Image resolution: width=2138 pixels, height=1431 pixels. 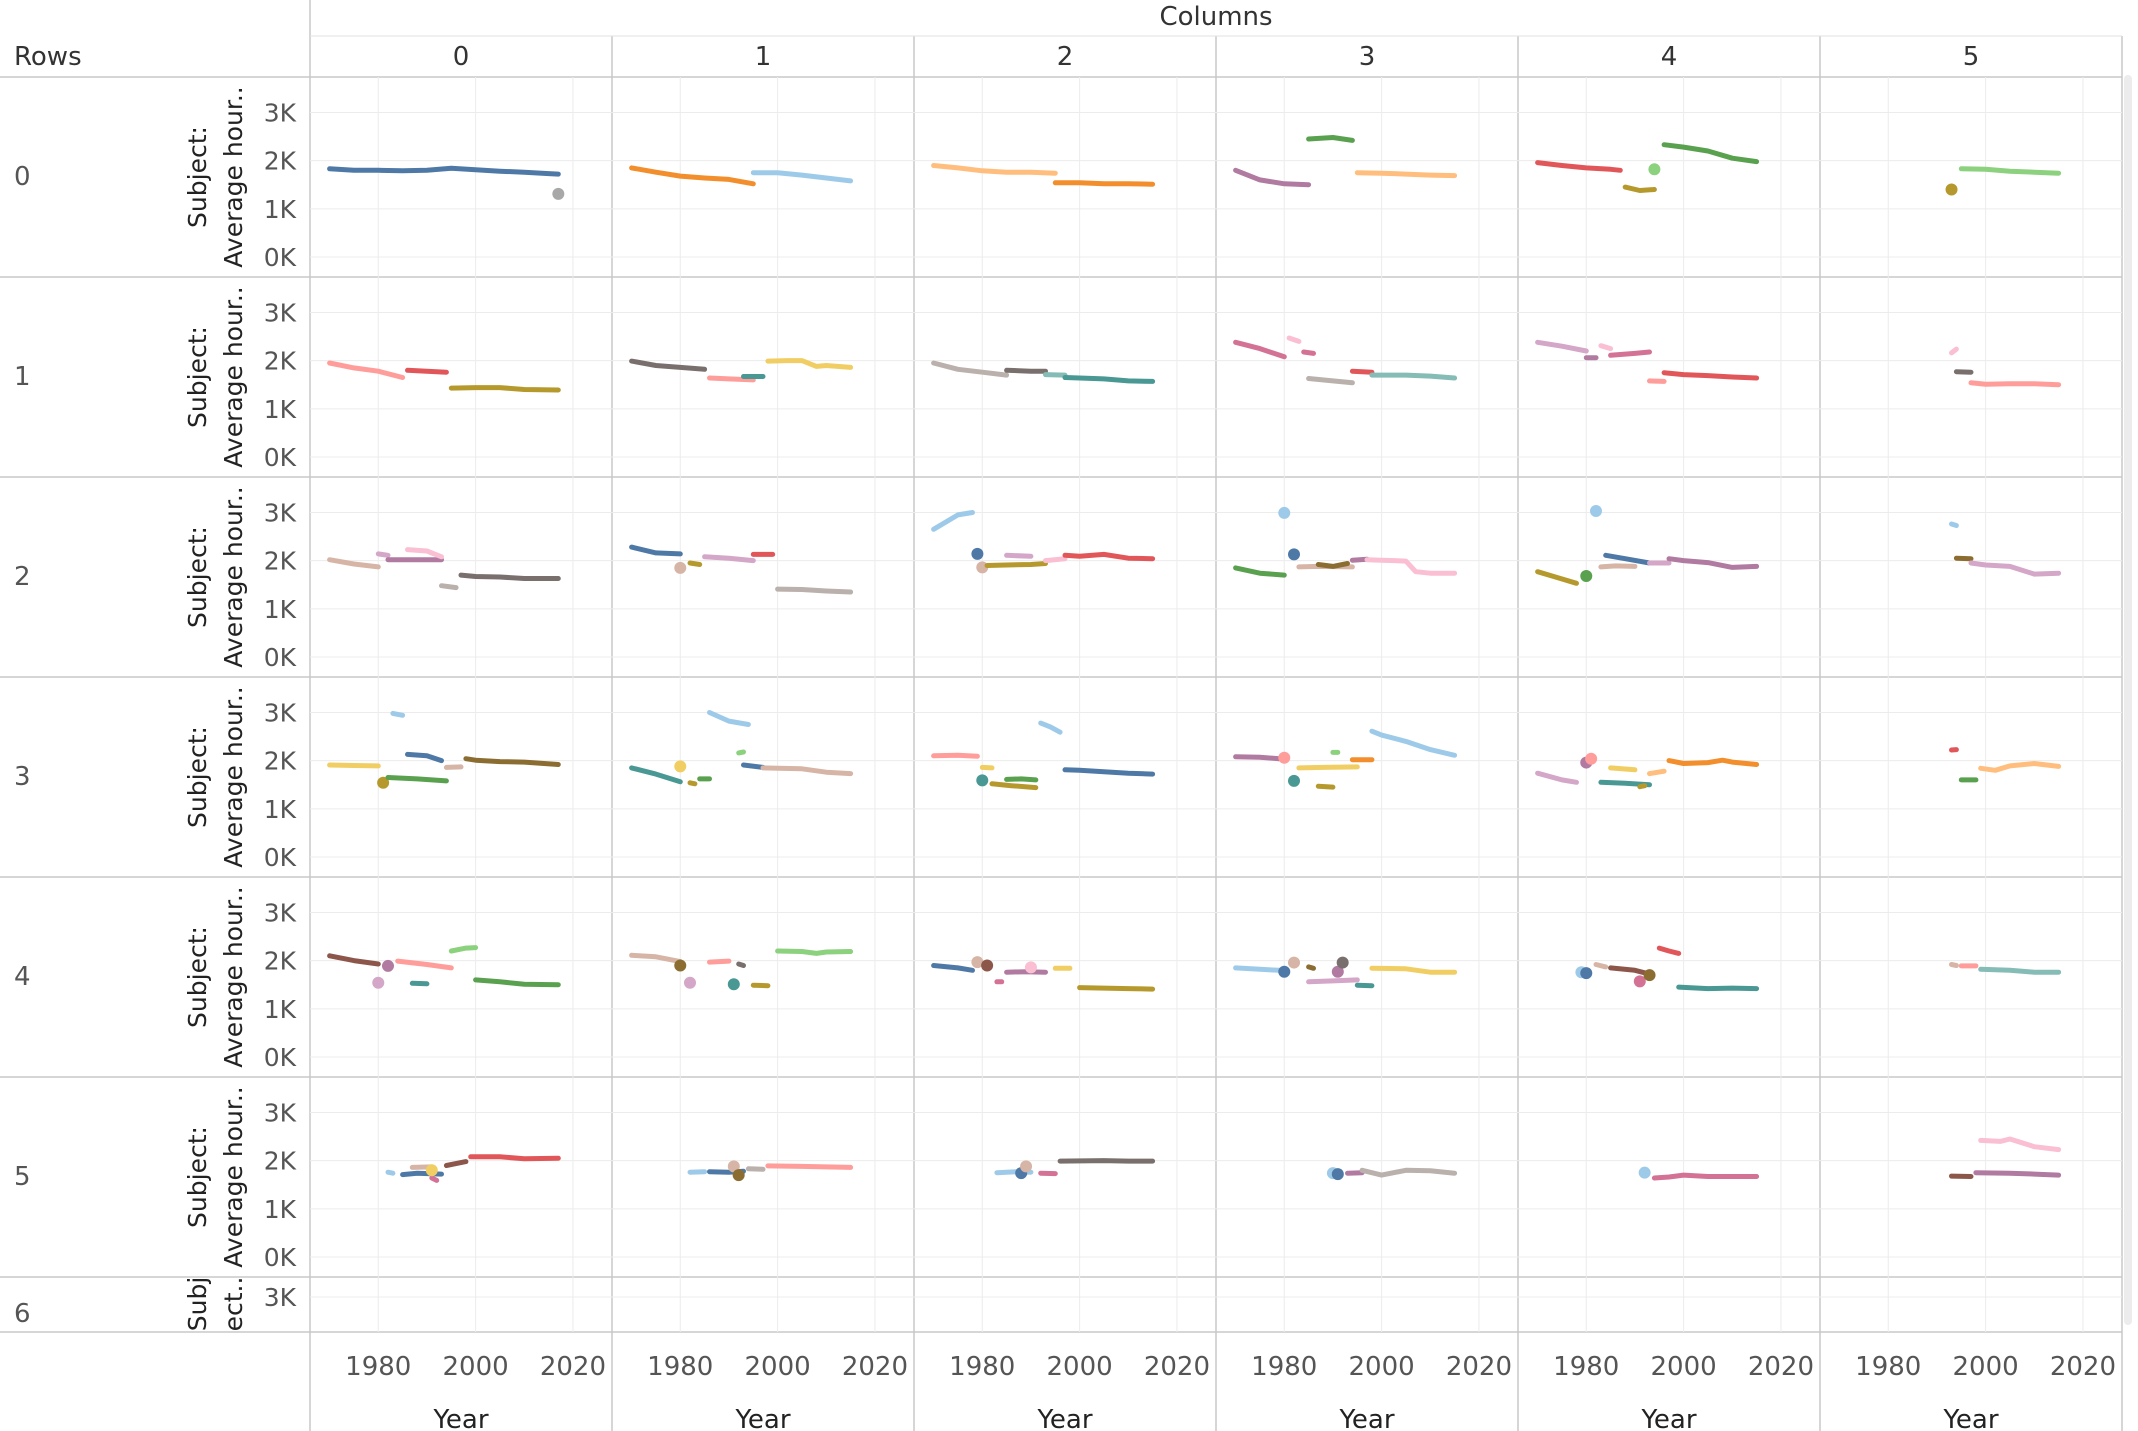 I want to click on row-header: 5, so click(x=22, y=1177).